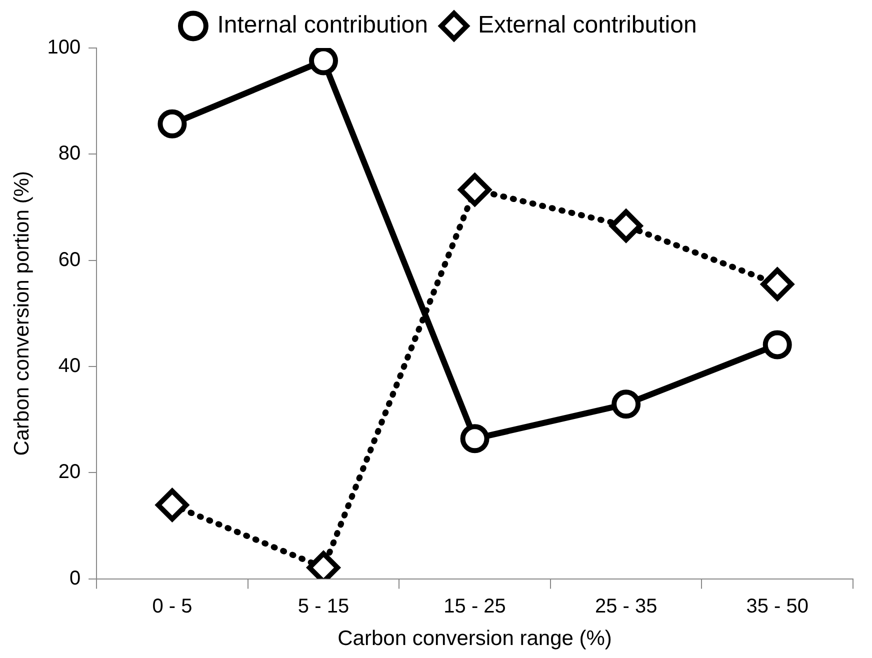 This screenshot has width=872, height=658. What do you see at coordinates (777, 606) in the screenshot?
I see `x-tick-label: 35 - 50` at bounding box center [777, 606].